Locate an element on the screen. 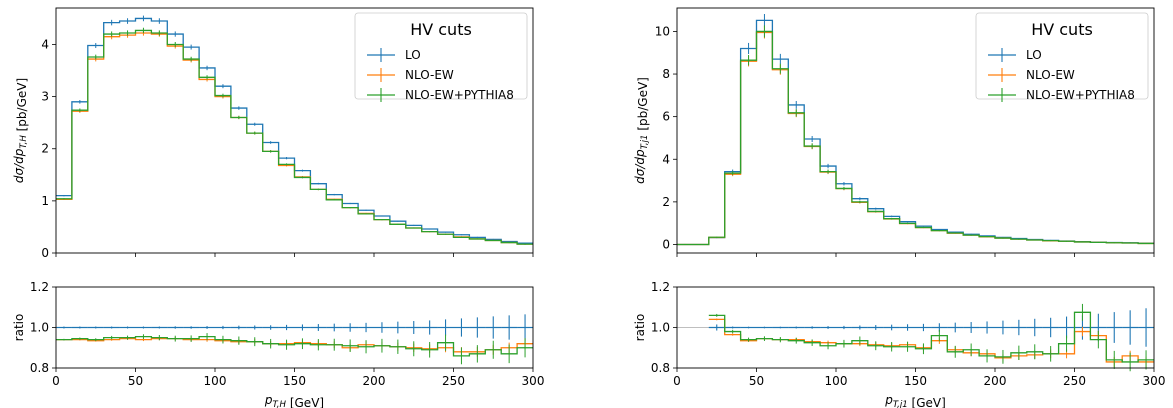 This screenshot has height=408, width=1173. y-axis-label: dσ/dpT,j1 [pb/GeV] is located at coordinates (641, 130).